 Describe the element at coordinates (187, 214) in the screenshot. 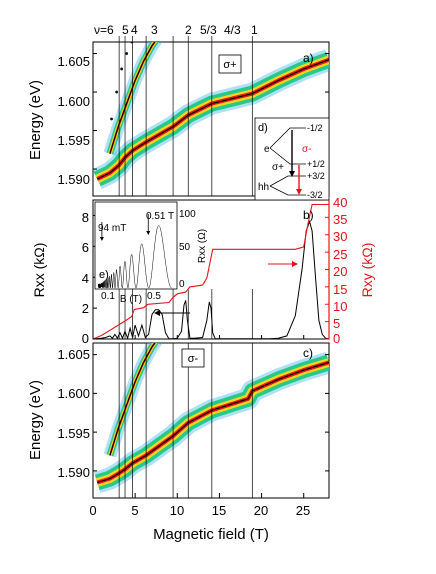

I see `panel-e-ytick-100: 100` at that location.